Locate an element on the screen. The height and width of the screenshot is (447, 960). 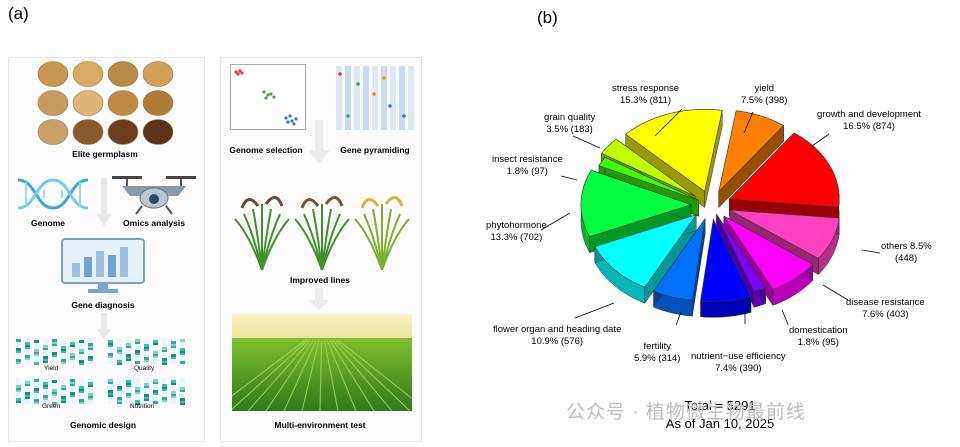
gene-marker is located at coordinates (374, 94).